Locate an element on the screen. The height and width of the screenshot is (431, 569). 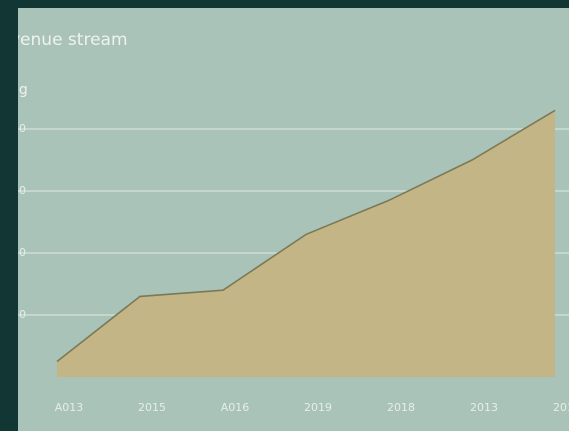
y-tick-label: 80 is located at coordinates (19, 128).